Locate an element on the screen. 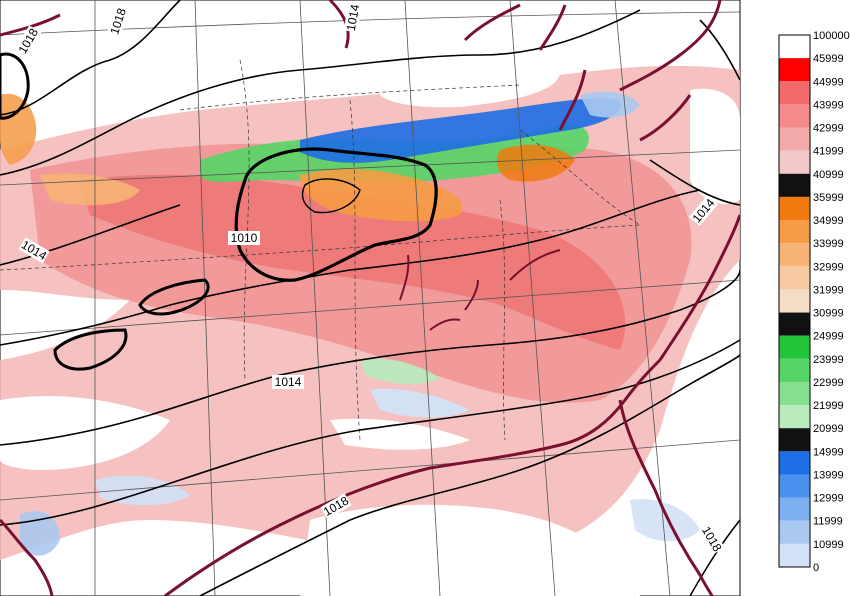 The image size is (850, 596). colorbar-label: 14999 is located at coordinates (828, 452).